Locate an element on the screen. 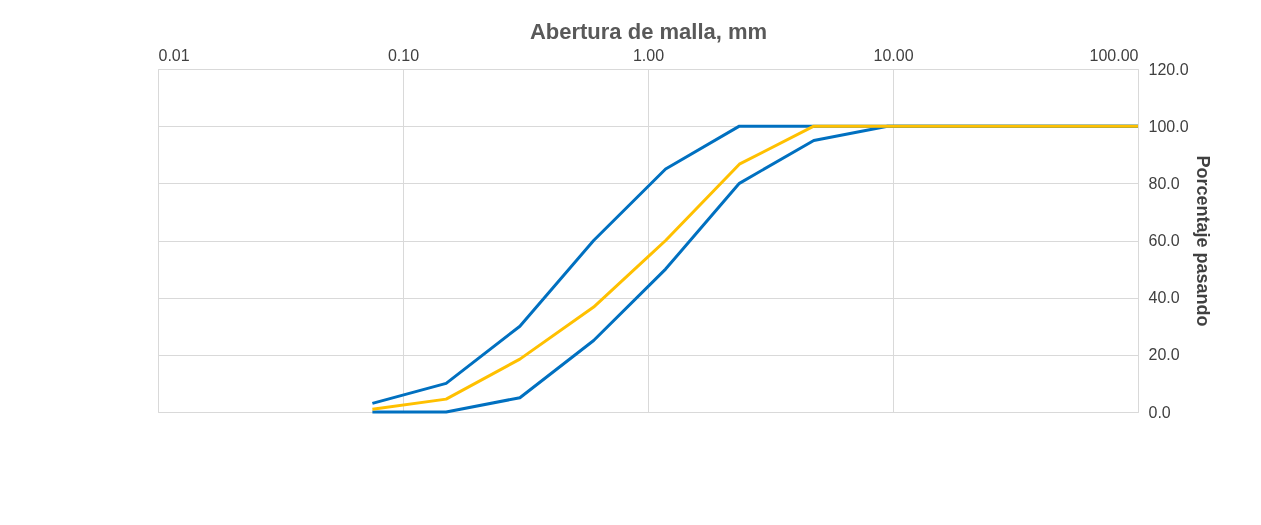 The image size is (1261, 525). x-tick-label: 100.00 is located at coordinates (1114, 55).